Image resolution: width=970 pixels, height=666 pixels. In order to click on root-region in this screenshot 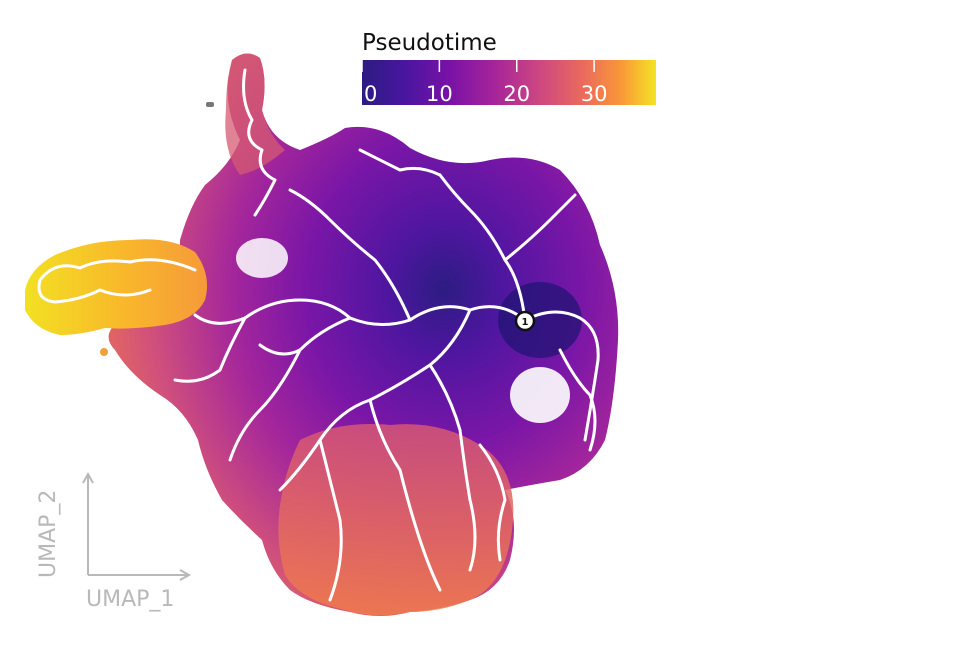, I will do `click(540, 320)`.